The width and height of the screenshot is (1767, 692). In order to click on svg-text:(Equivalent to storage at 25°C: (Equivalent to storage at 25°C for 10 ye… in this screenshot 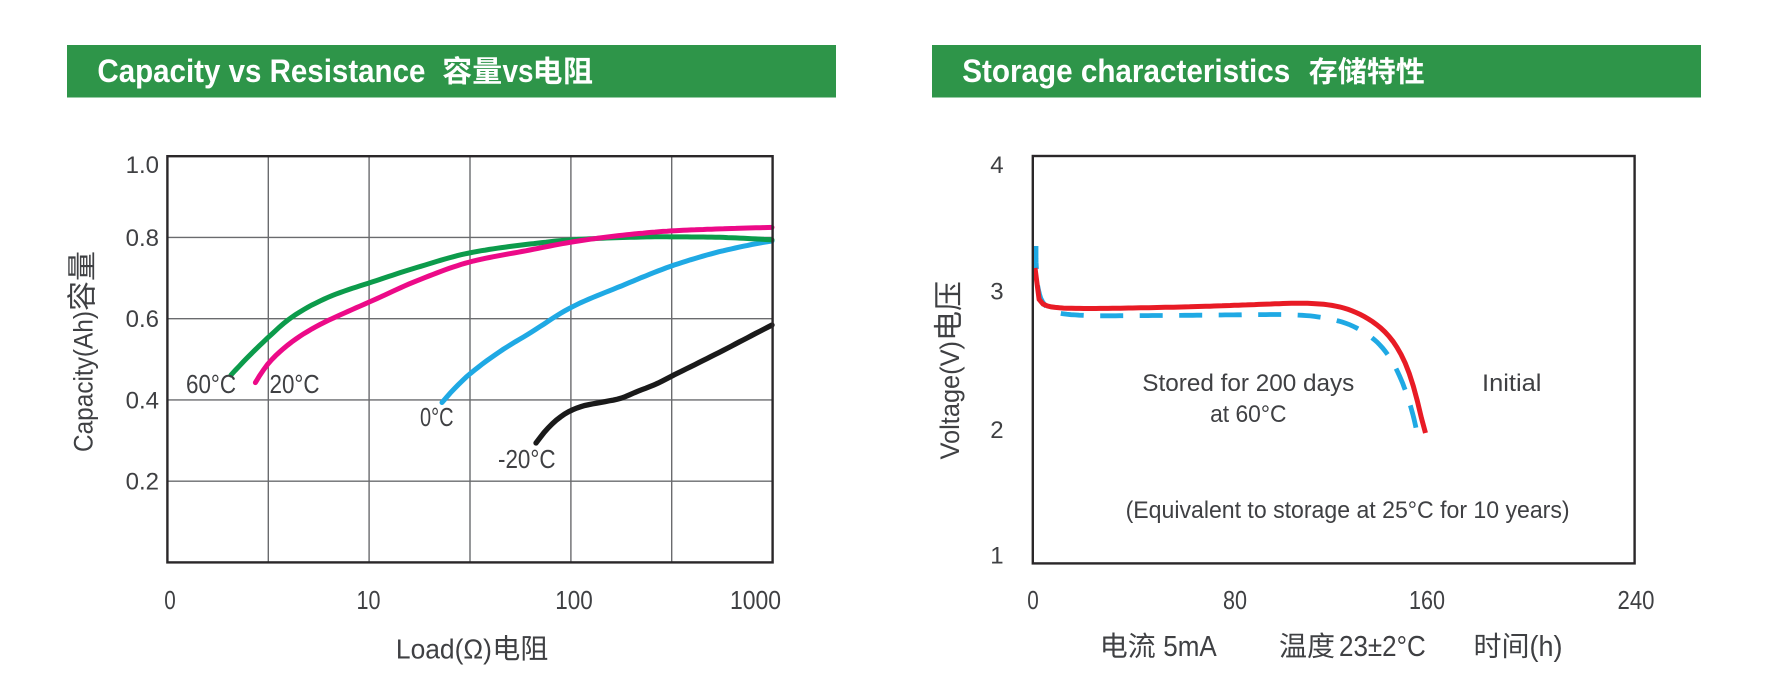, I will do `click(1348, 510)`.